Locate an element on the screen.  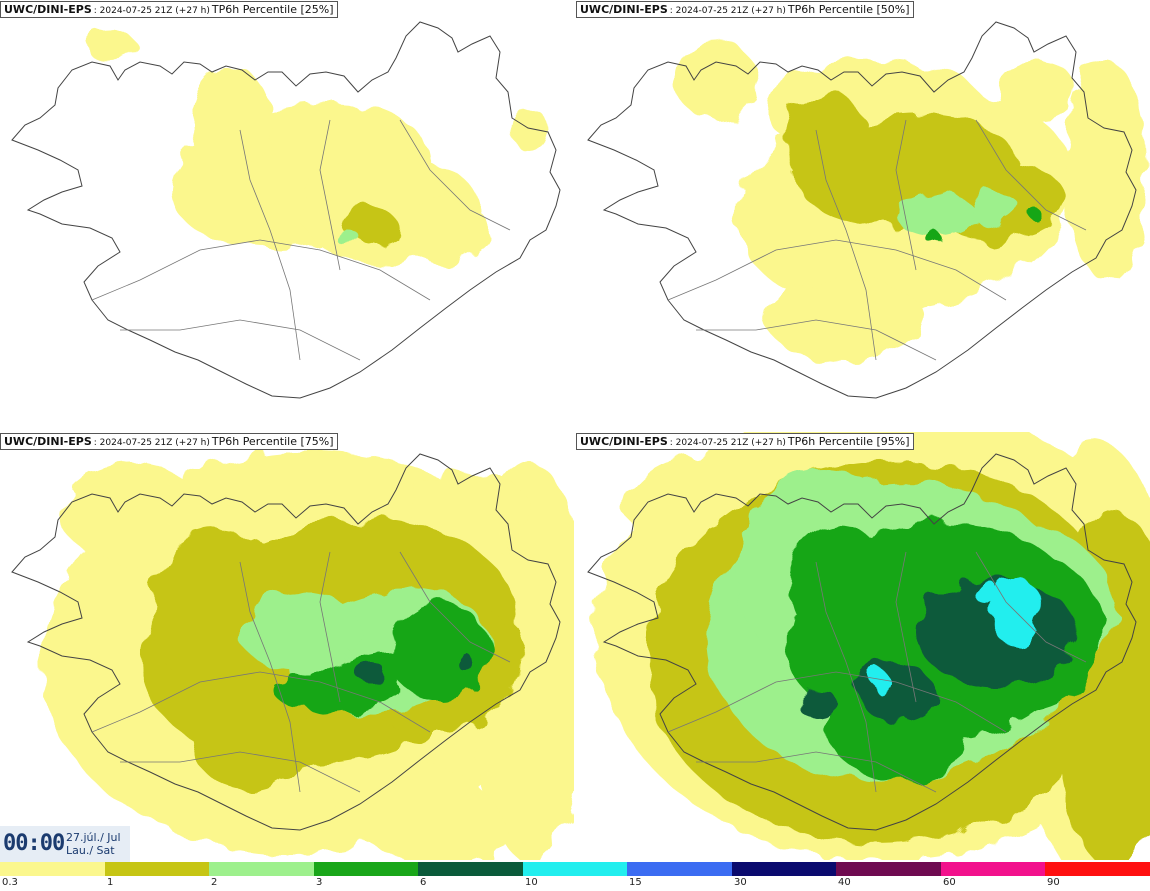
valid-time-box: 00:00 27.júl./ Jul Lau./ Sat is located at coordinates (65, 844).